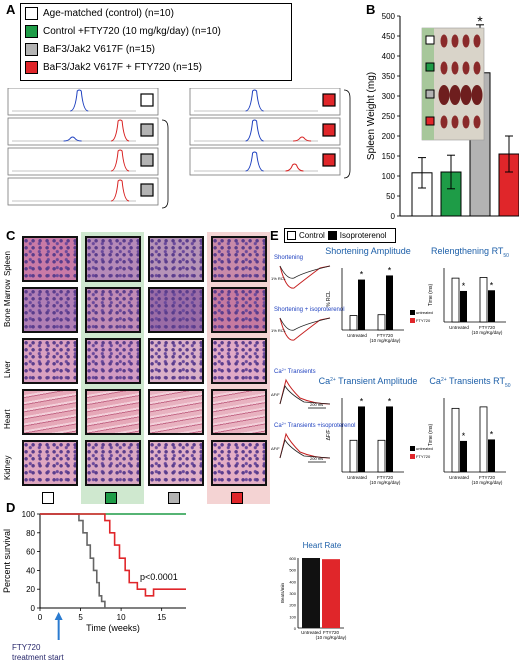  What do you see at coordinates (132, 31) in the screenshot?
I see `legend-label: Control +FTY720 (10 mg/kg/day) (n=10)` at bounding box center [132, 31].